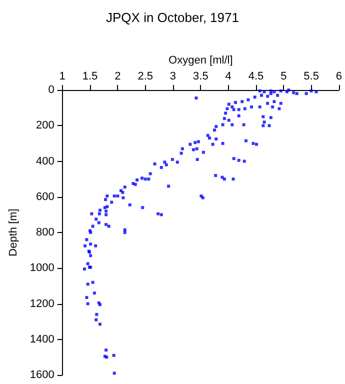 The width and height of the screenshot is (345, 384). What do you see at coordinates (200, 76) in the screenshot?
I see `x-tick-label: 3.5` at bounding box center [200, 76].